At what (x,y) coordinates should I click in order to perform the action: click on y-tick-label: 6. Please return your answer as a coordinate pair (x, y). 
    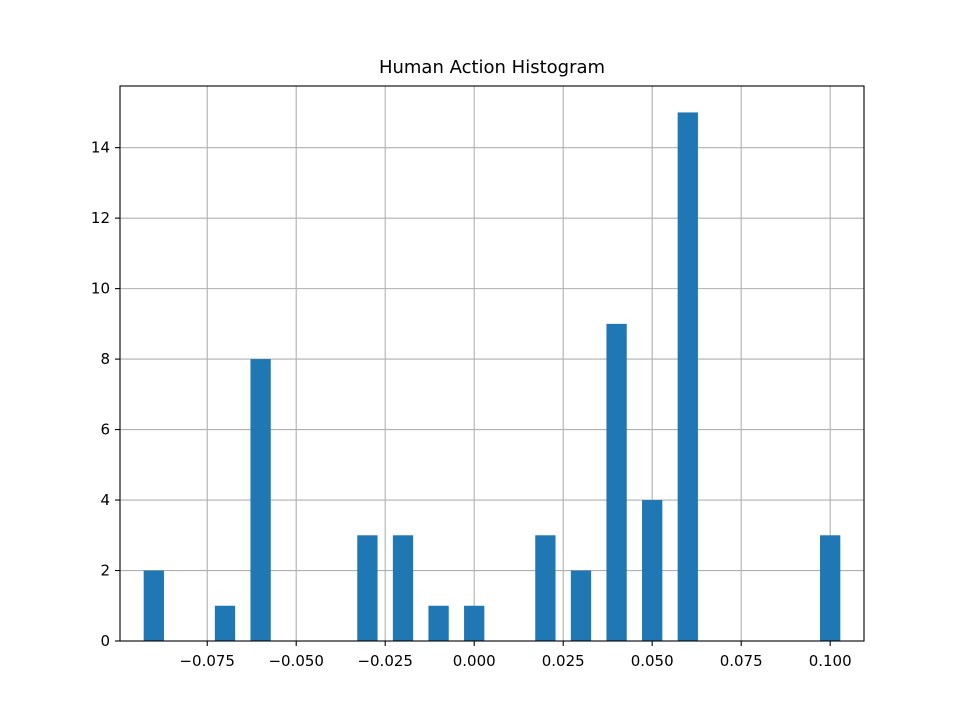
    Looking at the image, I should click on (105, 430).